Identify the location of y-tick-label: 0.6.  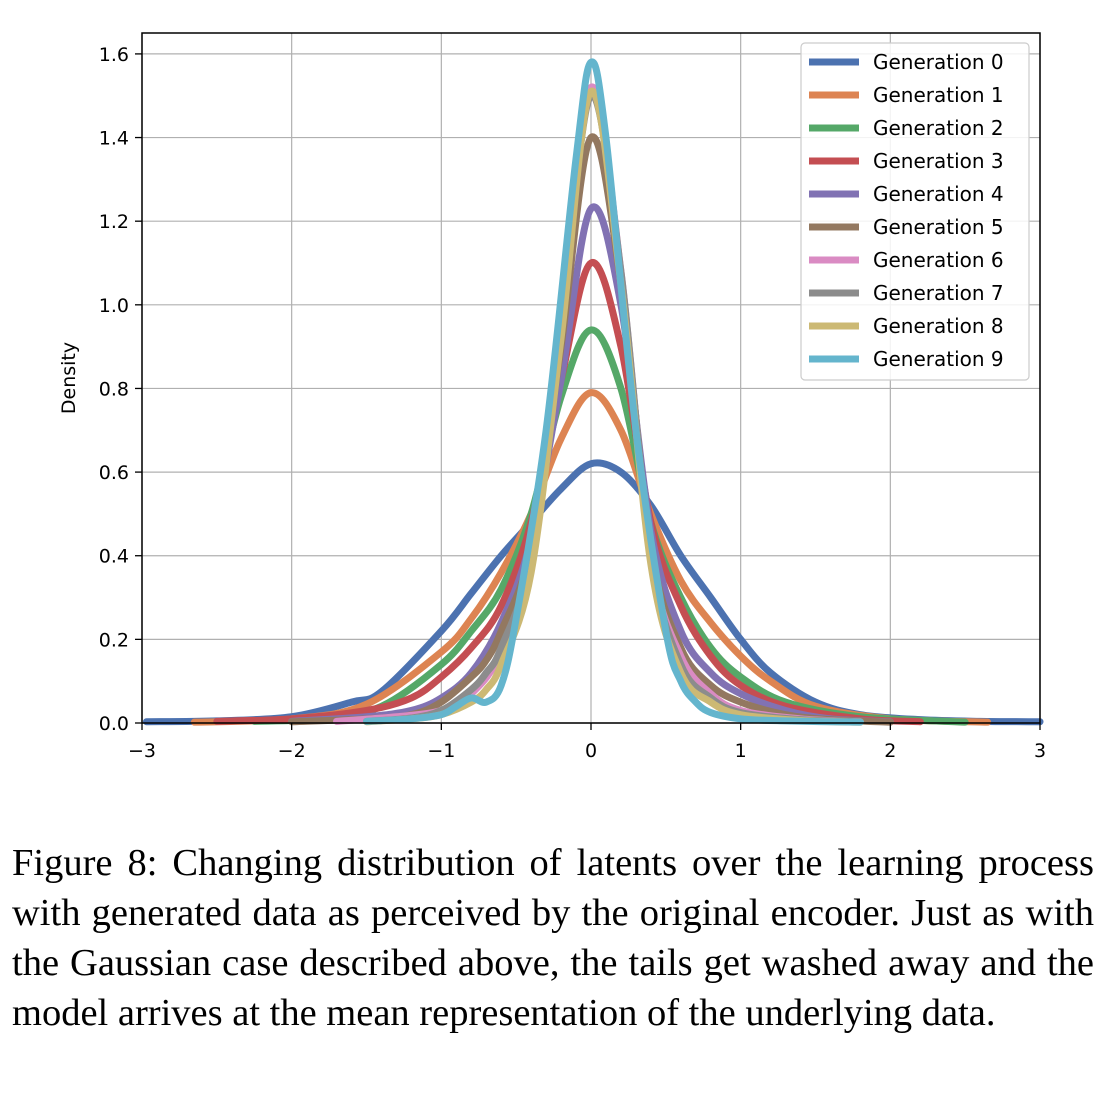
(114, 473).